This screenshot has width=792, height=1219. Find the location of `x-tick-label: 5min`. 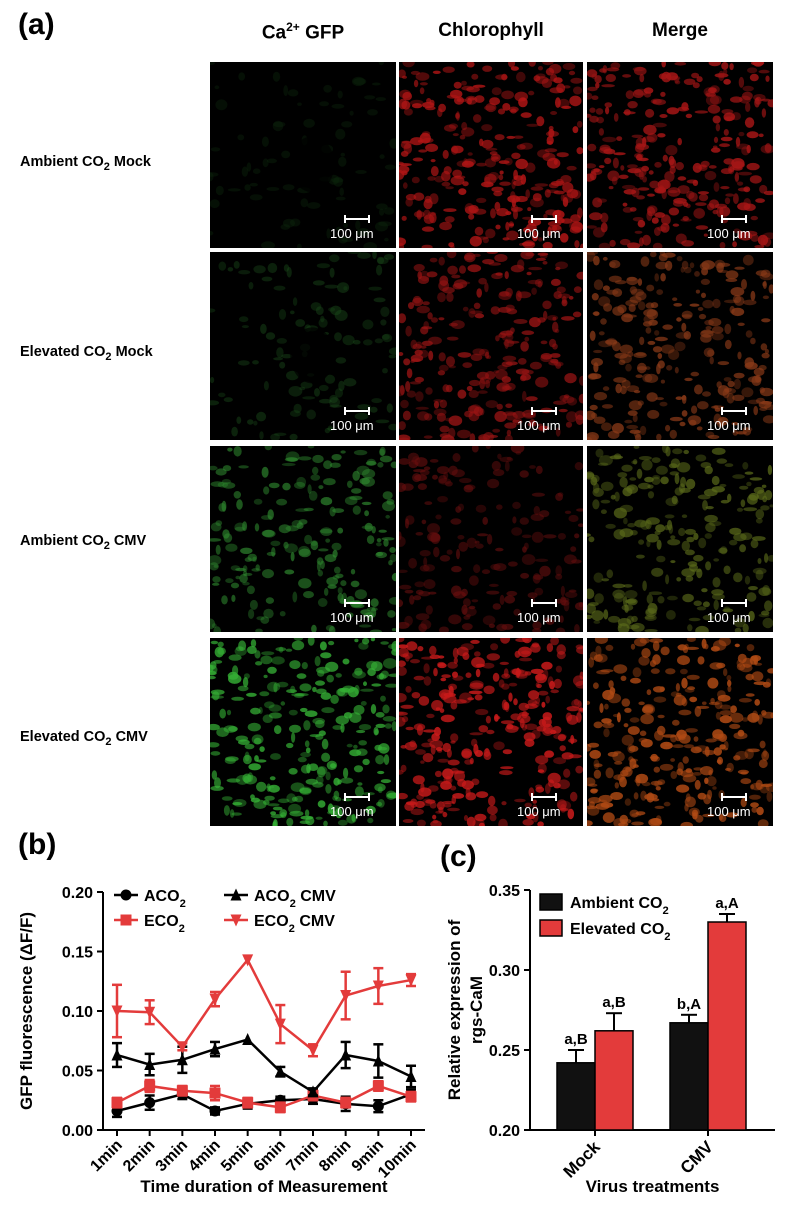

x-tick-label: 5min is located at coordinates (237, 1156).